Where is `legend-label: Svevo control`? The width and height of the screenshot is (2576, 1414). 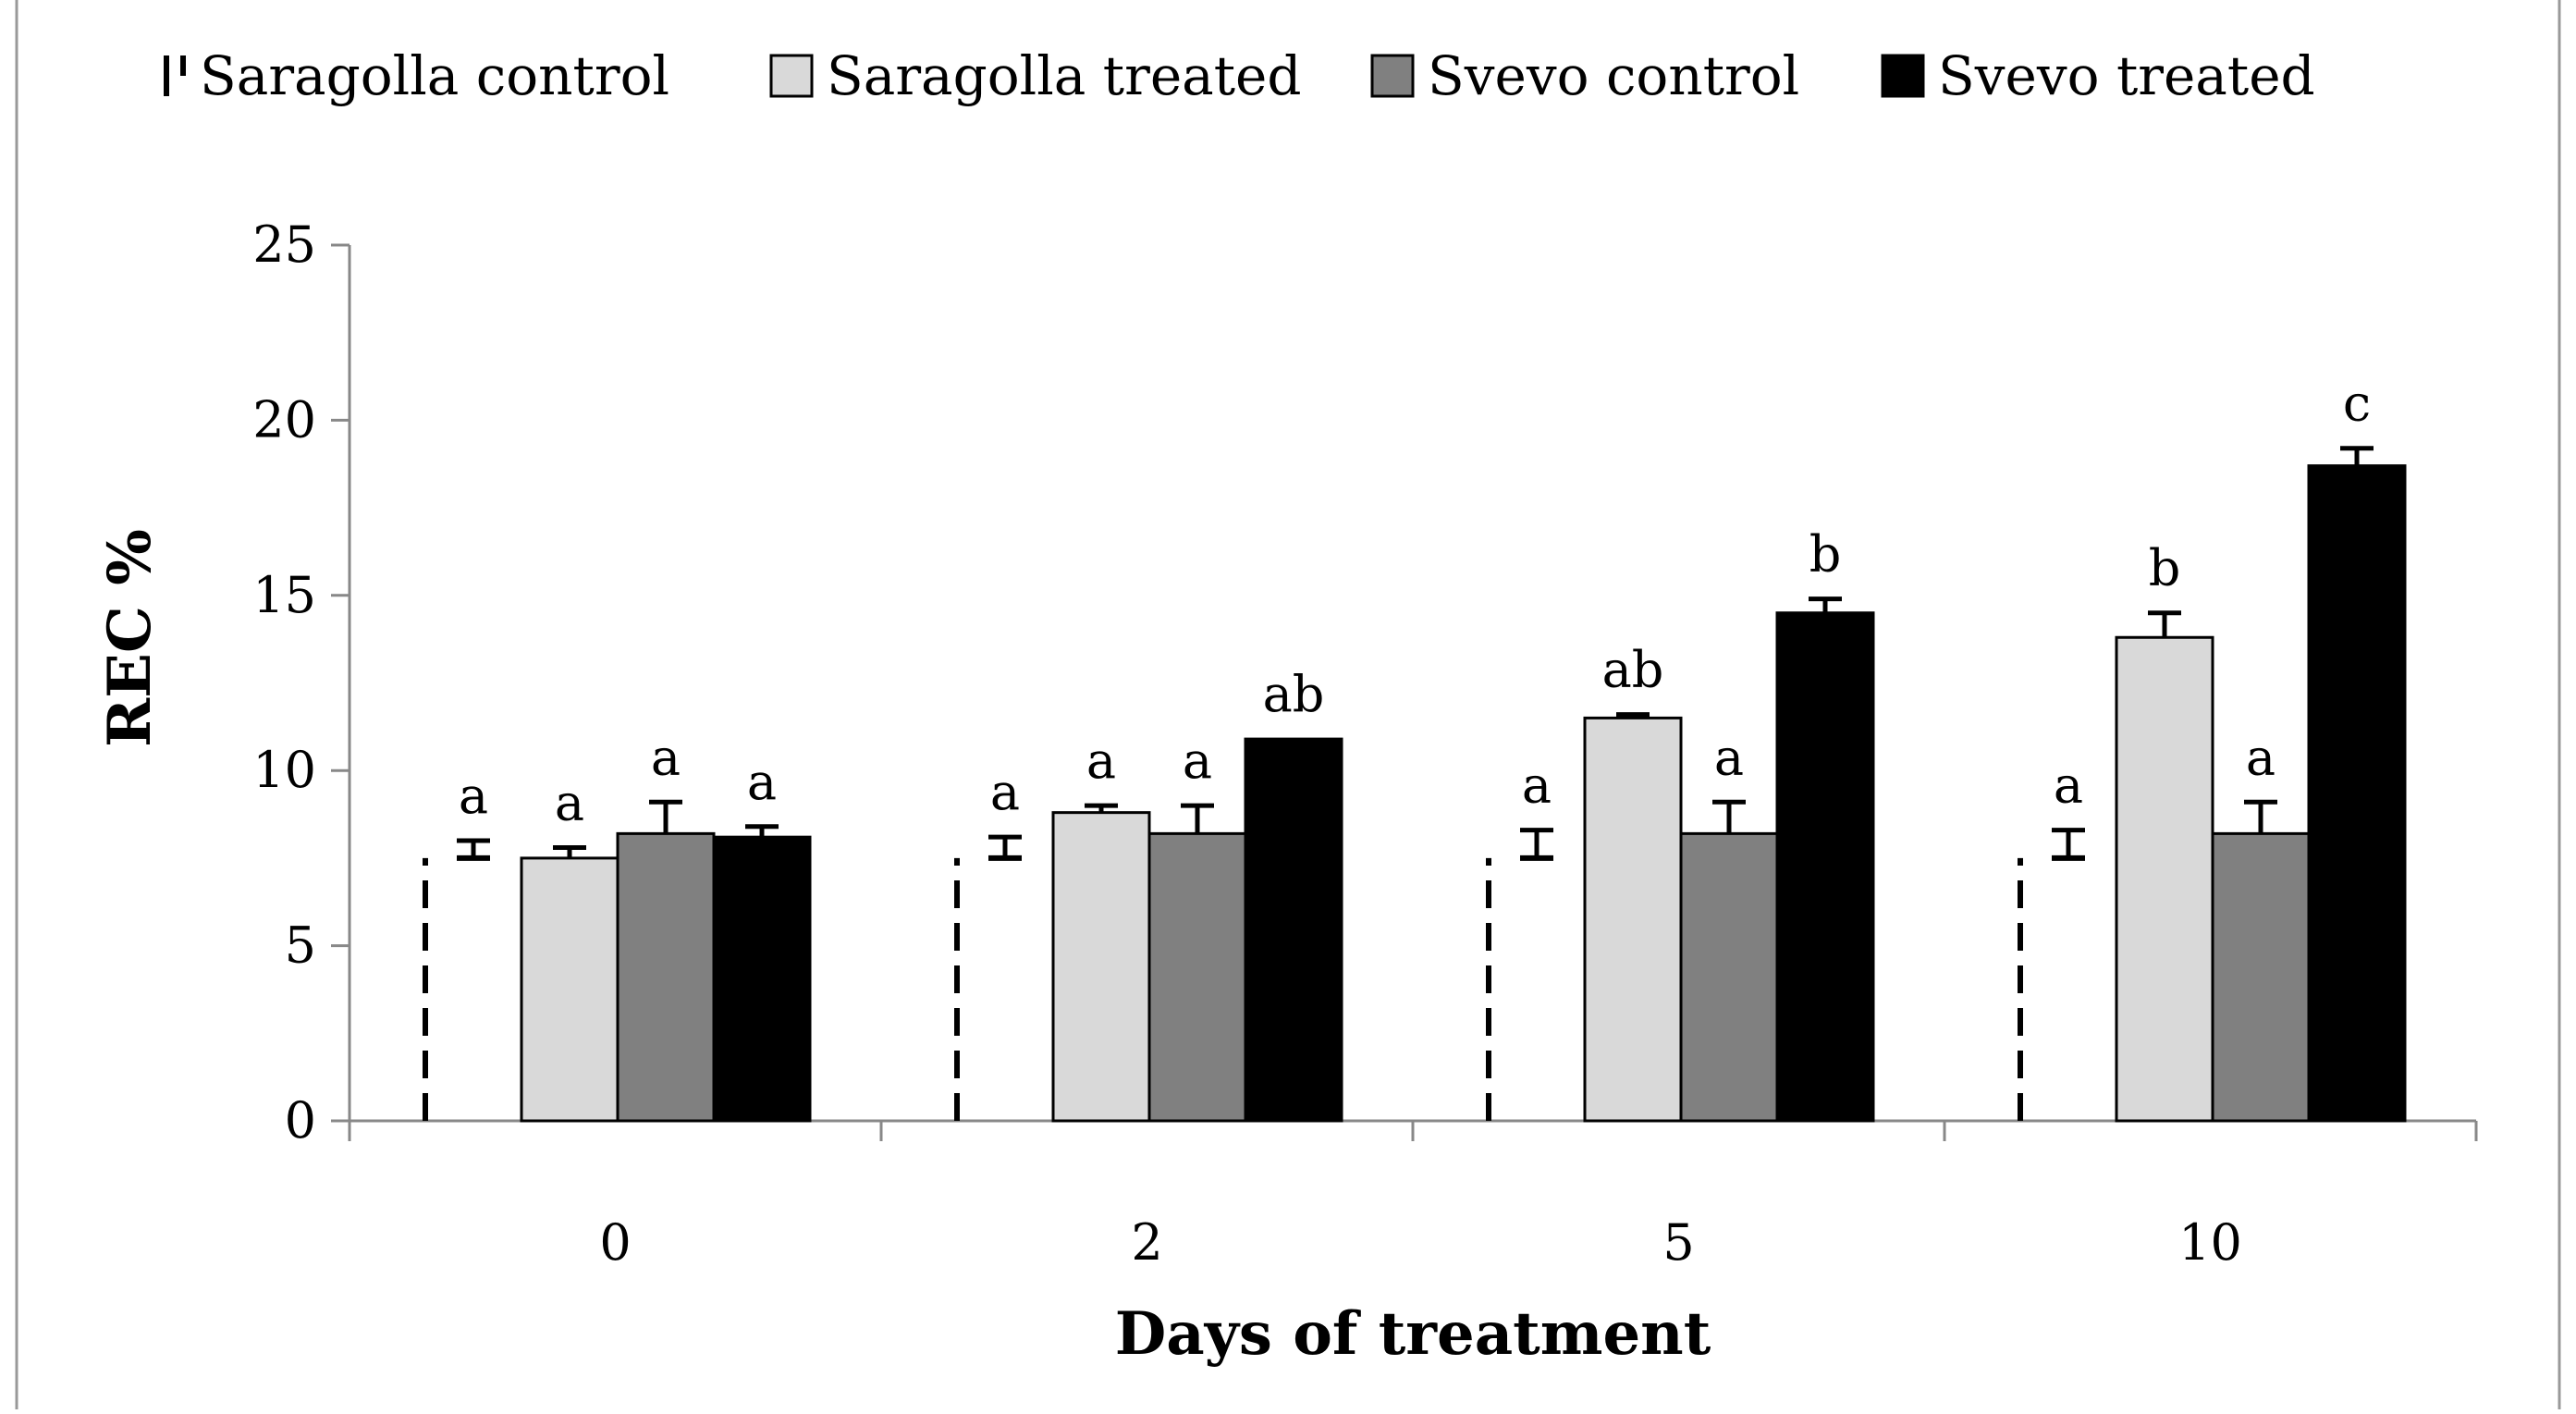 legend-label: Svevo control is located at coordinates (1613, 75).